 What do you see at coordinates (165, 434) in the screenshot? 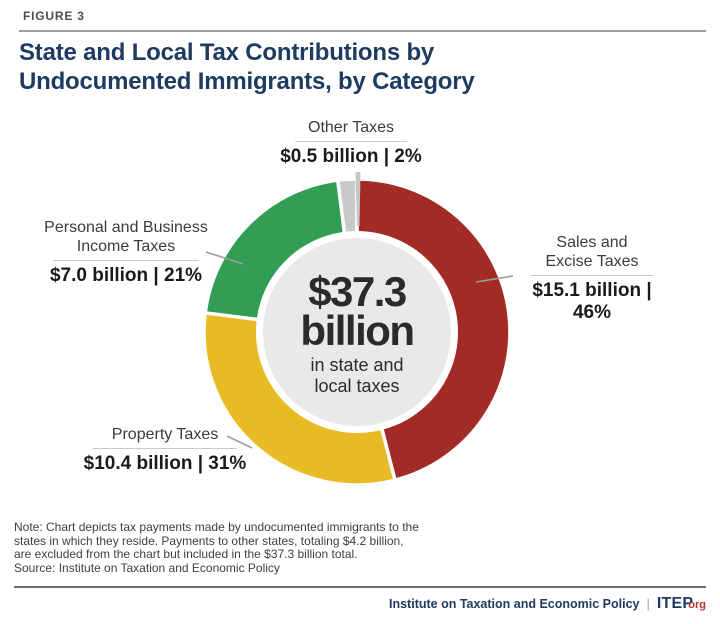
I see `property-taxes-label: Property Taxes` at bounding box center [165, 434].